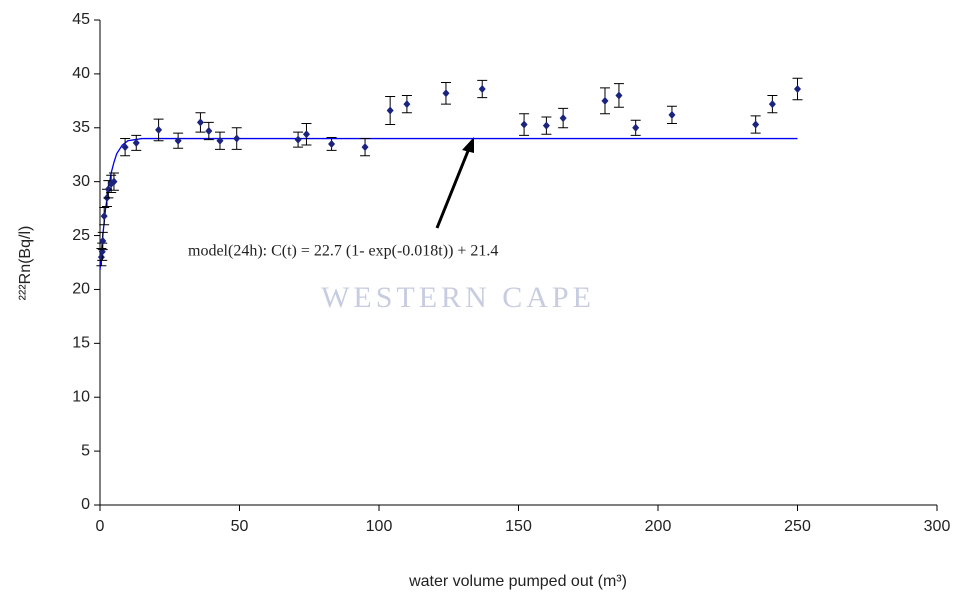 This screenshot has height=597, width=957. Describe the element at coordinates (453, 187) in the screenshot. I see `annotation-arrow` at that location.